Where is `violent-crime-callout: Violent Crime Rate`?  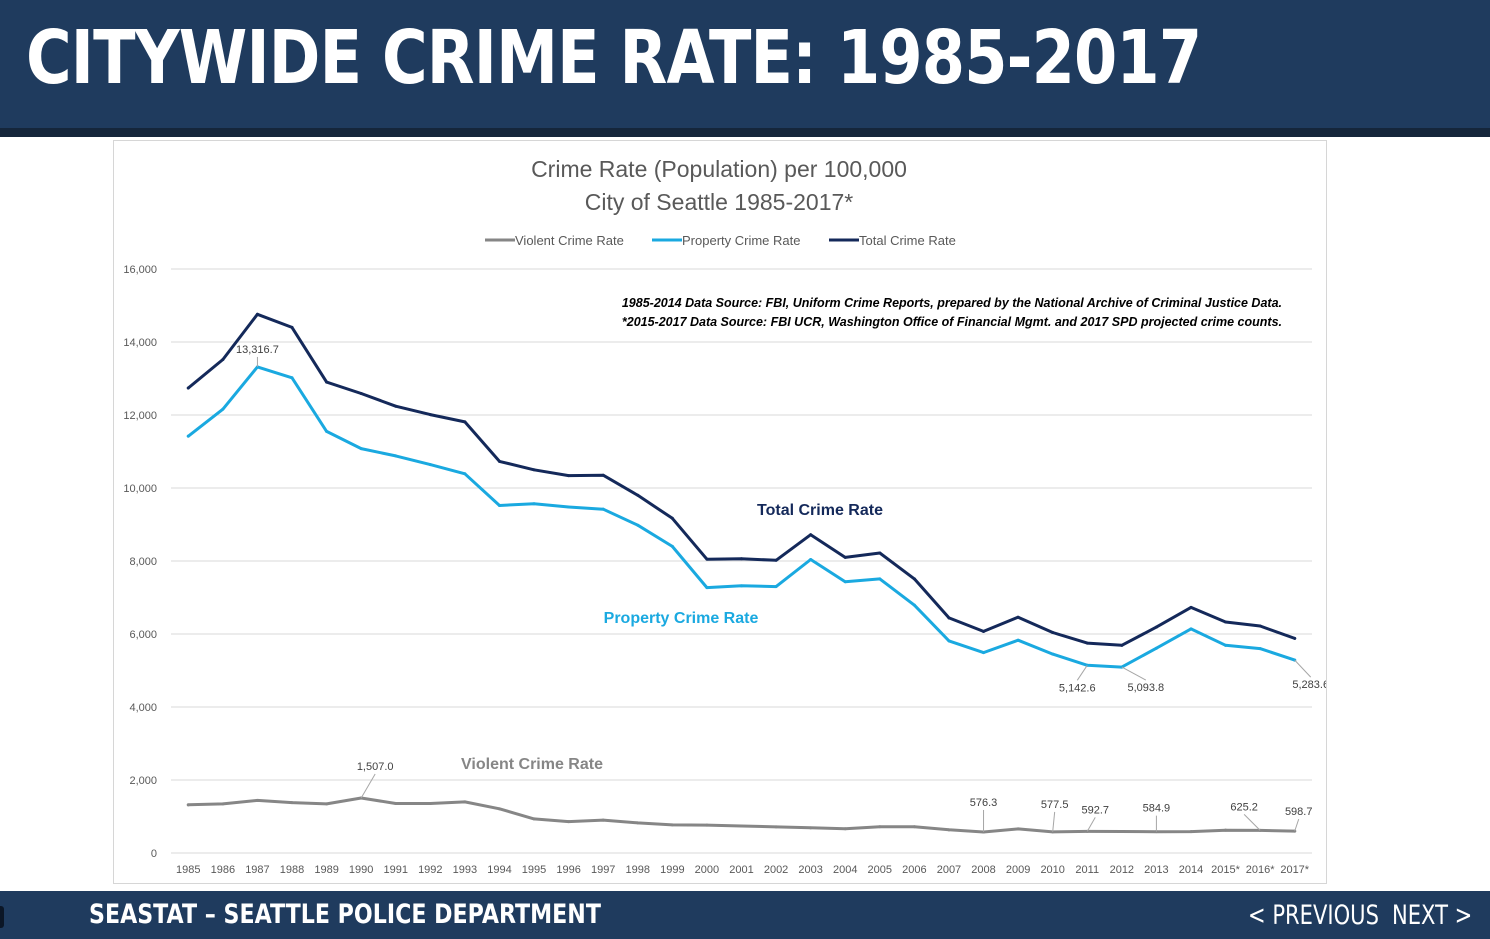 violent-crime-callout: Violent Crime Rate is located at coordinates (532, 764).